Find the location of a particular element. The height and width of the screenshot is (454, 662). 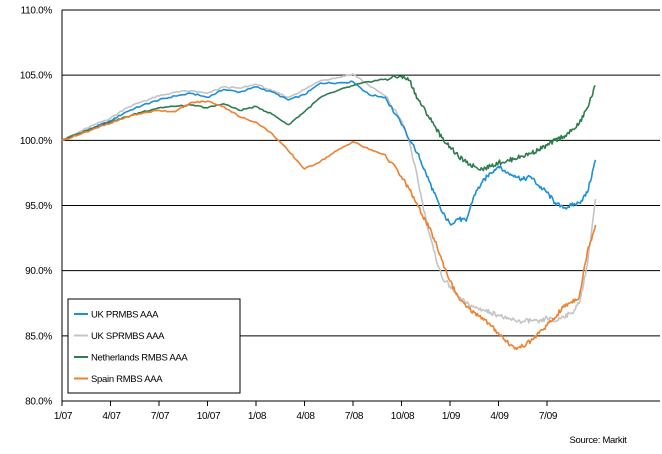

x-tick-label: 7/07 is located at coordinates (160, 416).